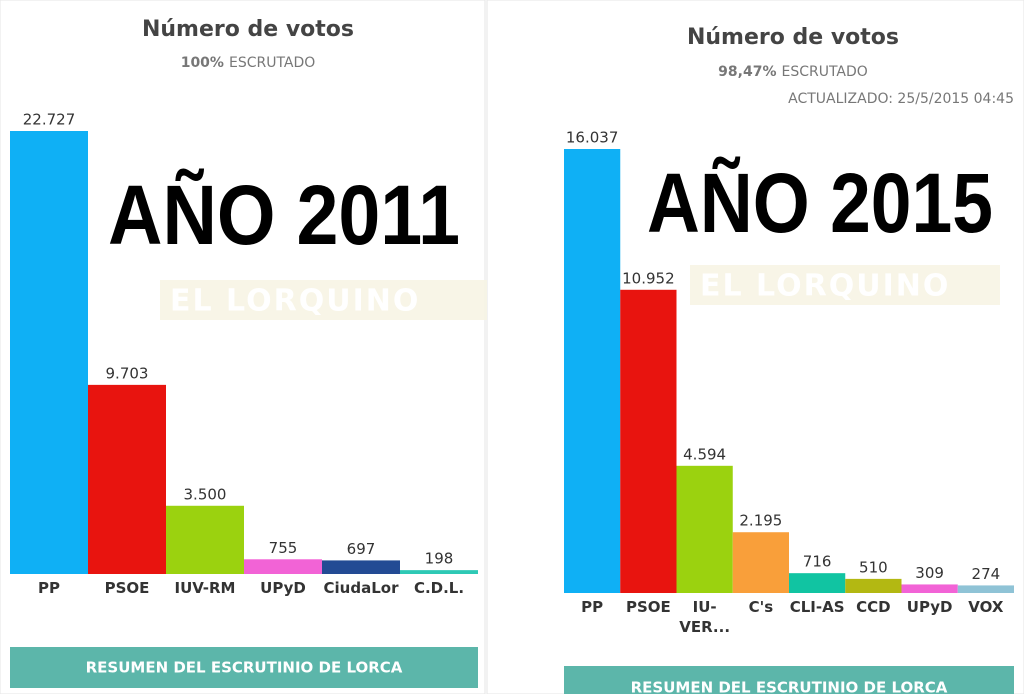  Describe the element at coordinates (820, 203) in the screenshot. I see `overlay-year: AÑO 2015` at that location.